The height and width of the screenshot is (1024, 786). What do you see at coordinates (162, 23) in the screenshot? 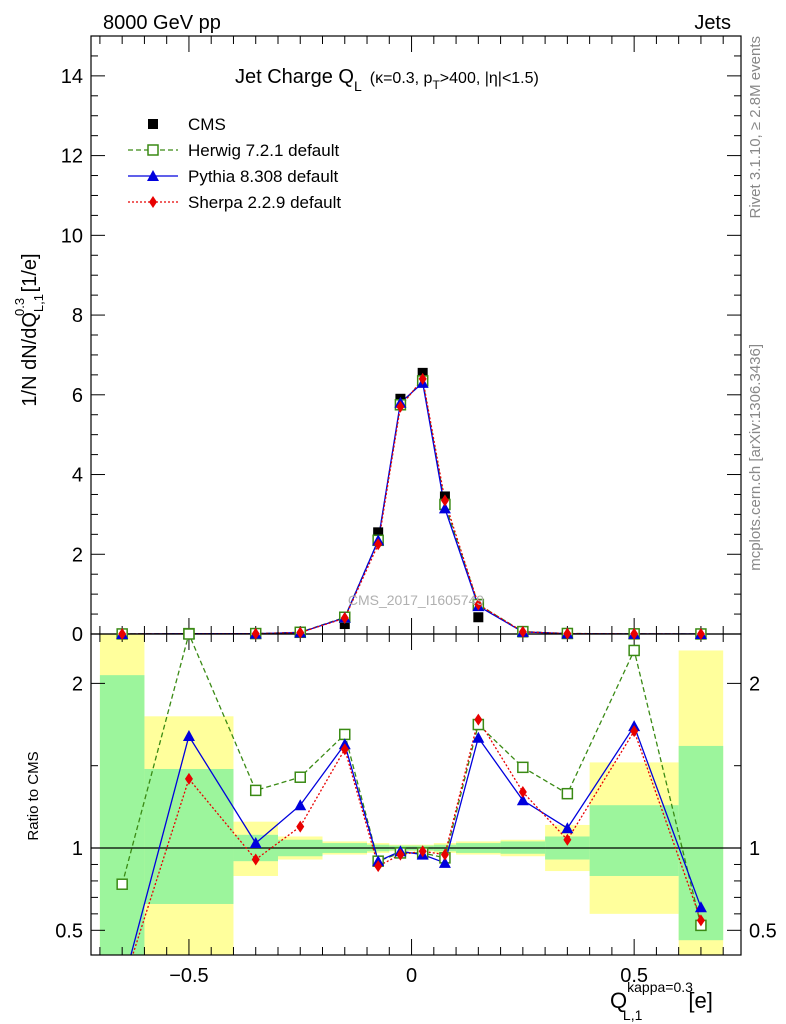
I see `header-left: 8000 GeV pp` at bounding box center [162, 23].